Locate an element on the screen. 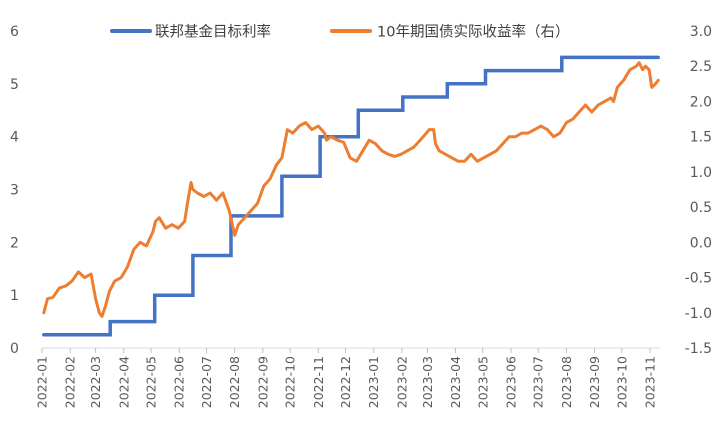 The width and height of the screenshot is (722, 434). legend: 联邦基金目标利率 10年期国债实际收益率（右） is located at coordinates (339, 32).